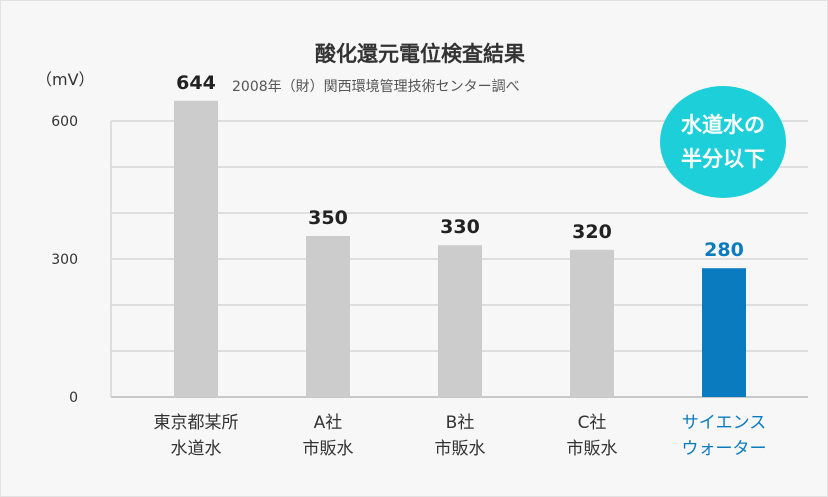 This screenshot has width=828, height=497. I want to click on x-tick-label: B社, so click(460, 423).